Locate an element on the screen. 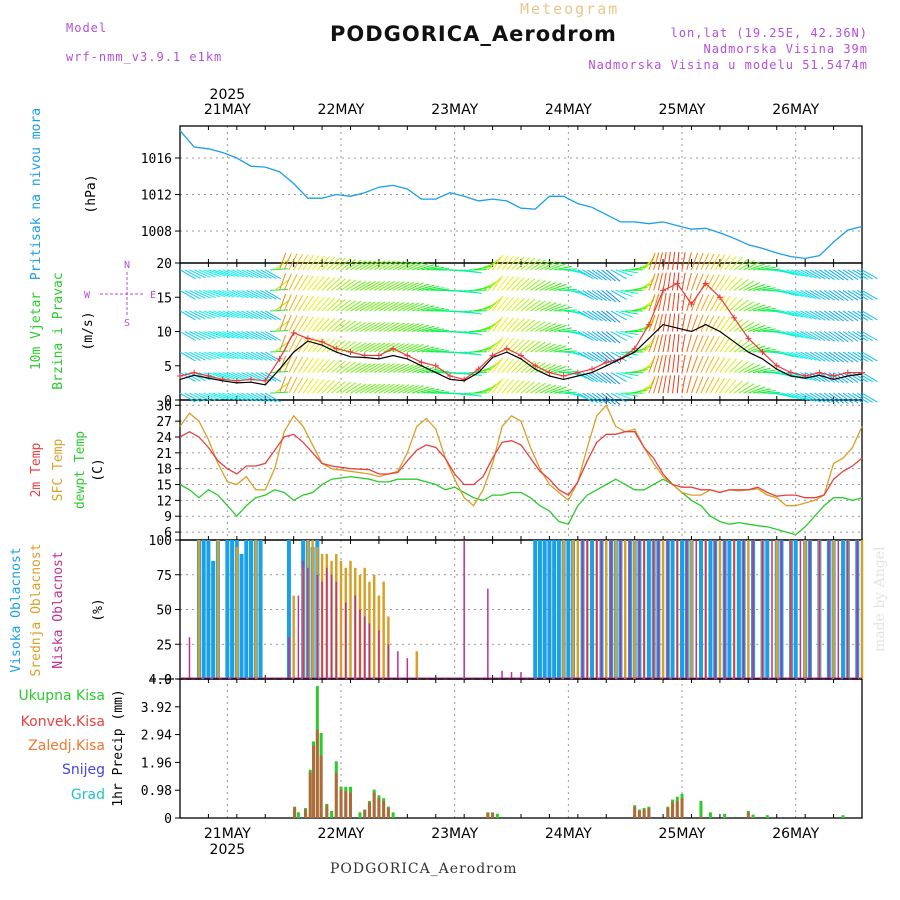 The width and height of the screenshot is (900, 900). bottom-year-label: 2025 is located at coordinates (228, 850).